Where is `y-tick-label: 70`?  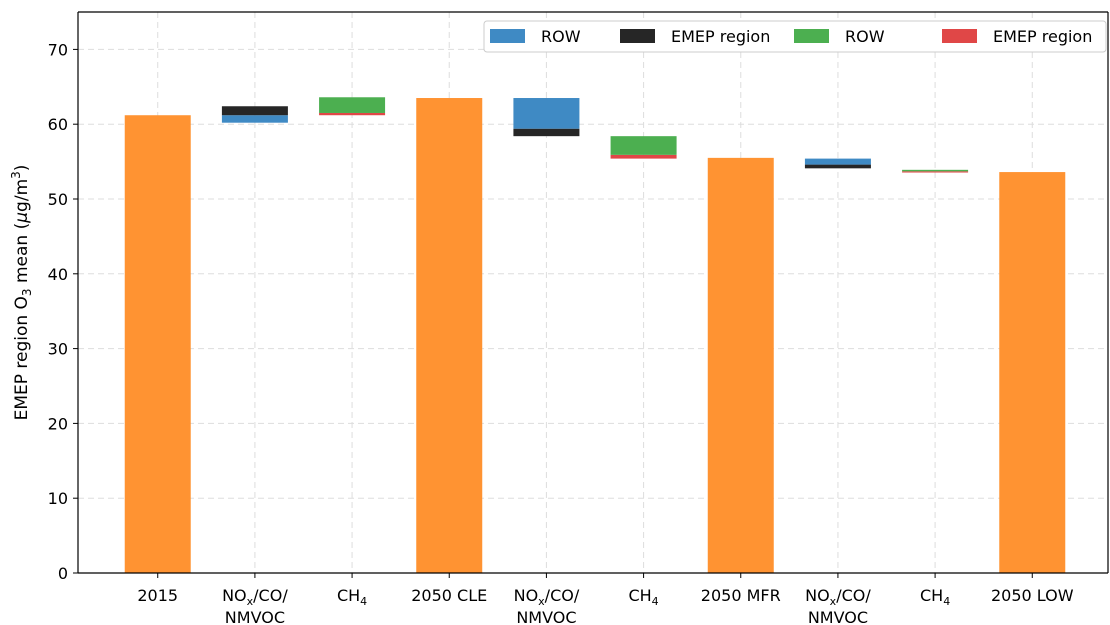 y-tick-label: 70 is located at coordinates (58, 49).